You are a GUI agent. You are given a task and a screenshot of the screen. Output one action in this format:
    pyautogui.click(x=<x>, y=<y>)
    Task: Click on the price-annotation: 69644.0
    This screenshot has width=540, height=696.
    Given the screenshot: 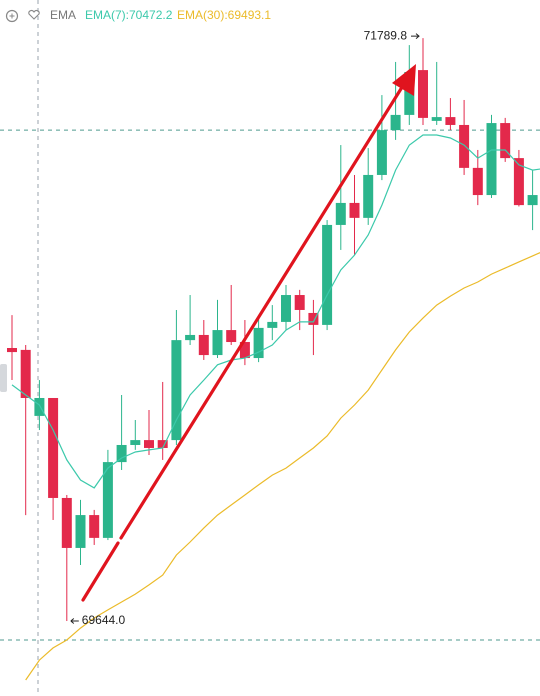 What is the action you would take?
    pyautogui.click(x=104, y=620)
    